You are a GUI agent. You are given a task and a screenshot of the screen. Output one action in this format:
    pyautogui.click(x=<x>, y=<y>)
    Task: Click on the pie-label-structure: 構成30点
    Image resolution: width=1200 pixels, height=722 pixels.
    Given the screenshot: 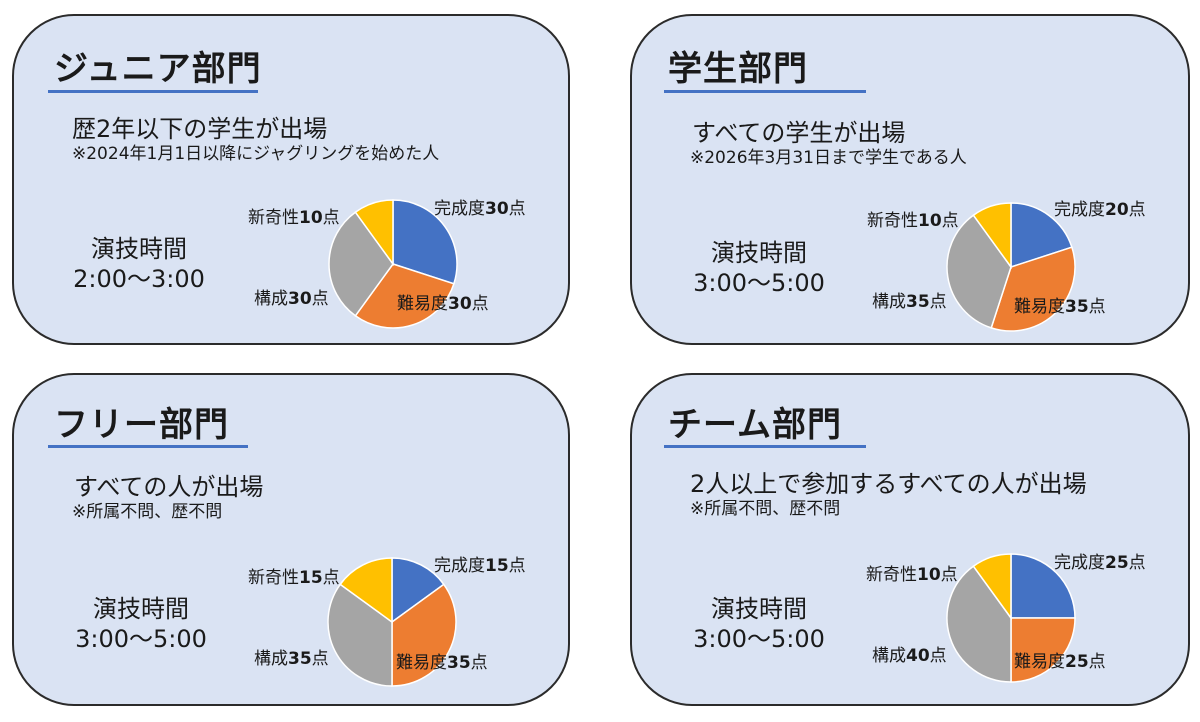 What is the action you would take?
    pyautogui.click(x=291, y=299)
    